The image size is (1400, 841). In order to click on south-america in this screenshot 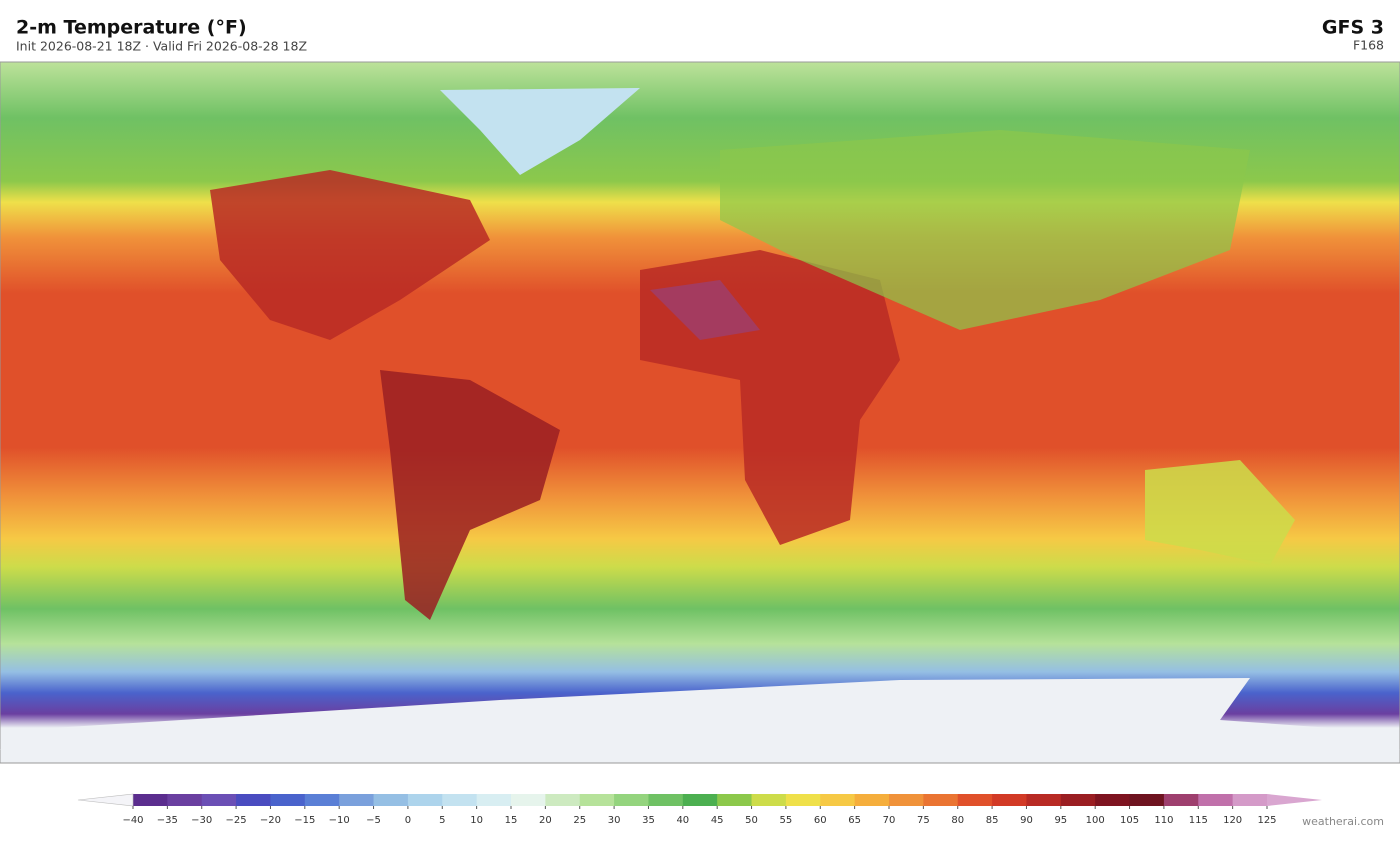, I will do `click(470, 495)`.